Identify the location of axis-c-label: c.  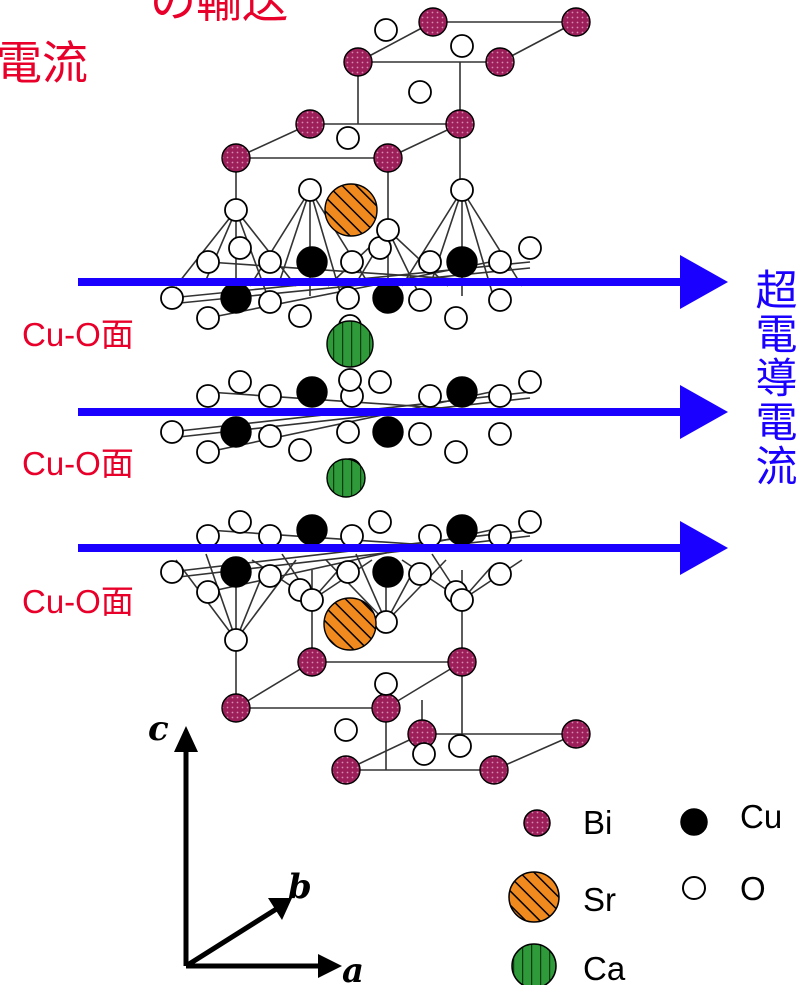
(158, 729).